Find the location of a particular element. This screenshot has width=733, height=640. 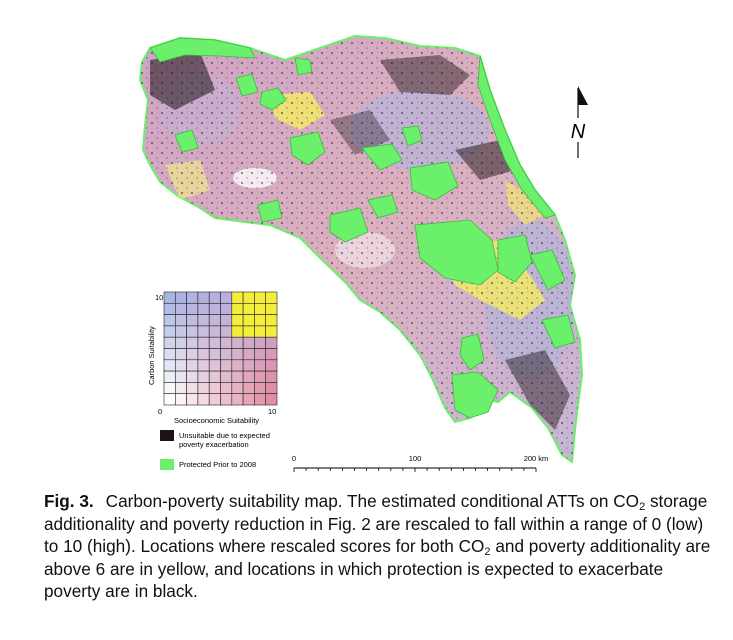

north-arrow: N is located at coordinates (579, 122).